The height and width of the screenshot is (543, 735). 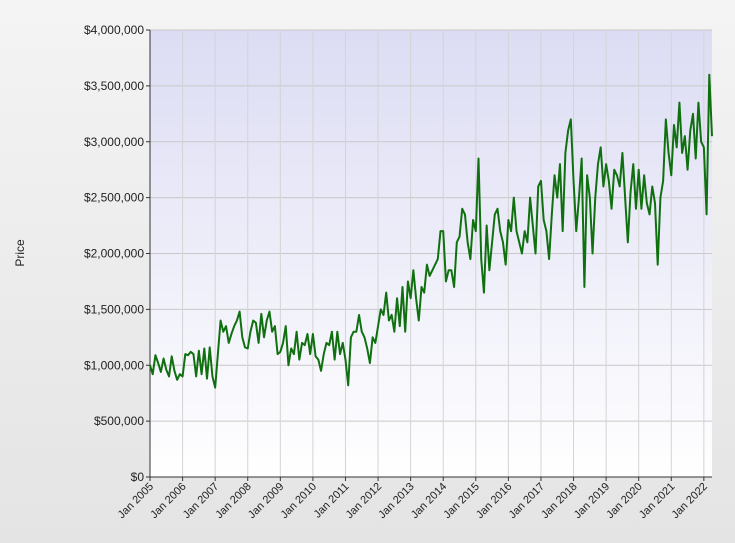 What do you see at coordinates (114, 254) in the screenshot?
I see `y-tick-label: $2,000,000` at bounding box center [114, 254].